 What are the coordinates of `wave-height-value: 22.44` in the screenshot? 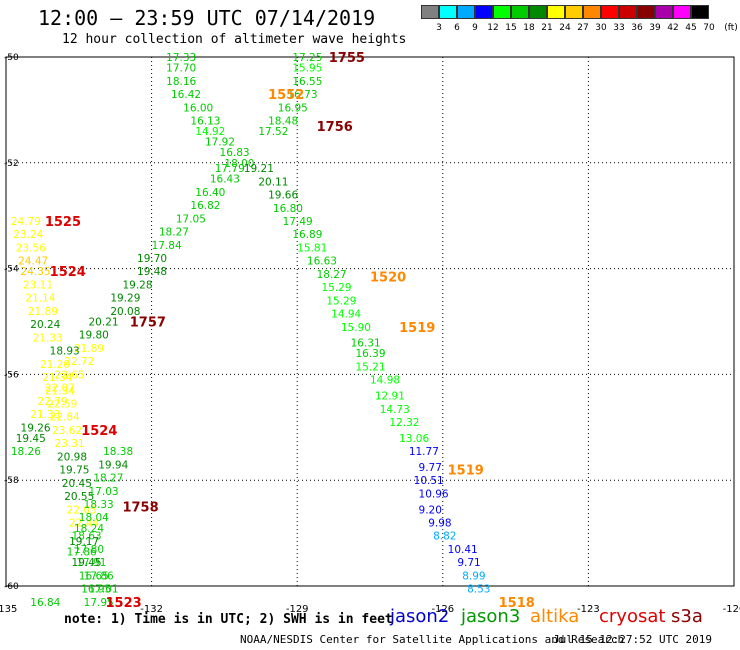 It's located at (84, 524).